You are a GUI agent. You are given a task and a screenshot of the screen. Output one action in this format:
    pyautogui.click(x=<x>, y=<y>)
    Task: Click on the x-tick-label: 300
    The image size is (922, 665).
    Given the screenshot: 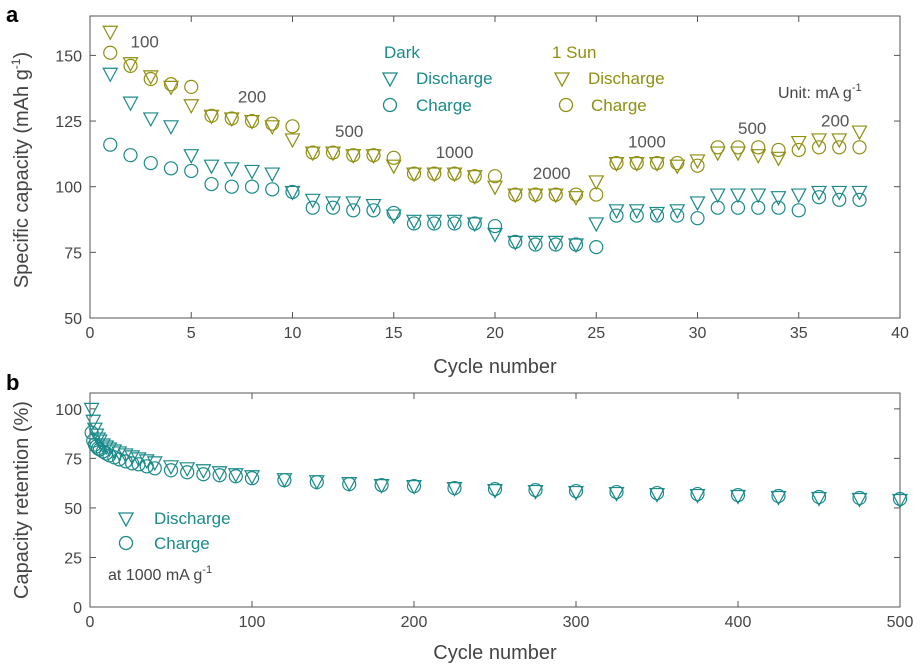 What is the action you would take?
    pyautogui.click(x=576, y=622)
    